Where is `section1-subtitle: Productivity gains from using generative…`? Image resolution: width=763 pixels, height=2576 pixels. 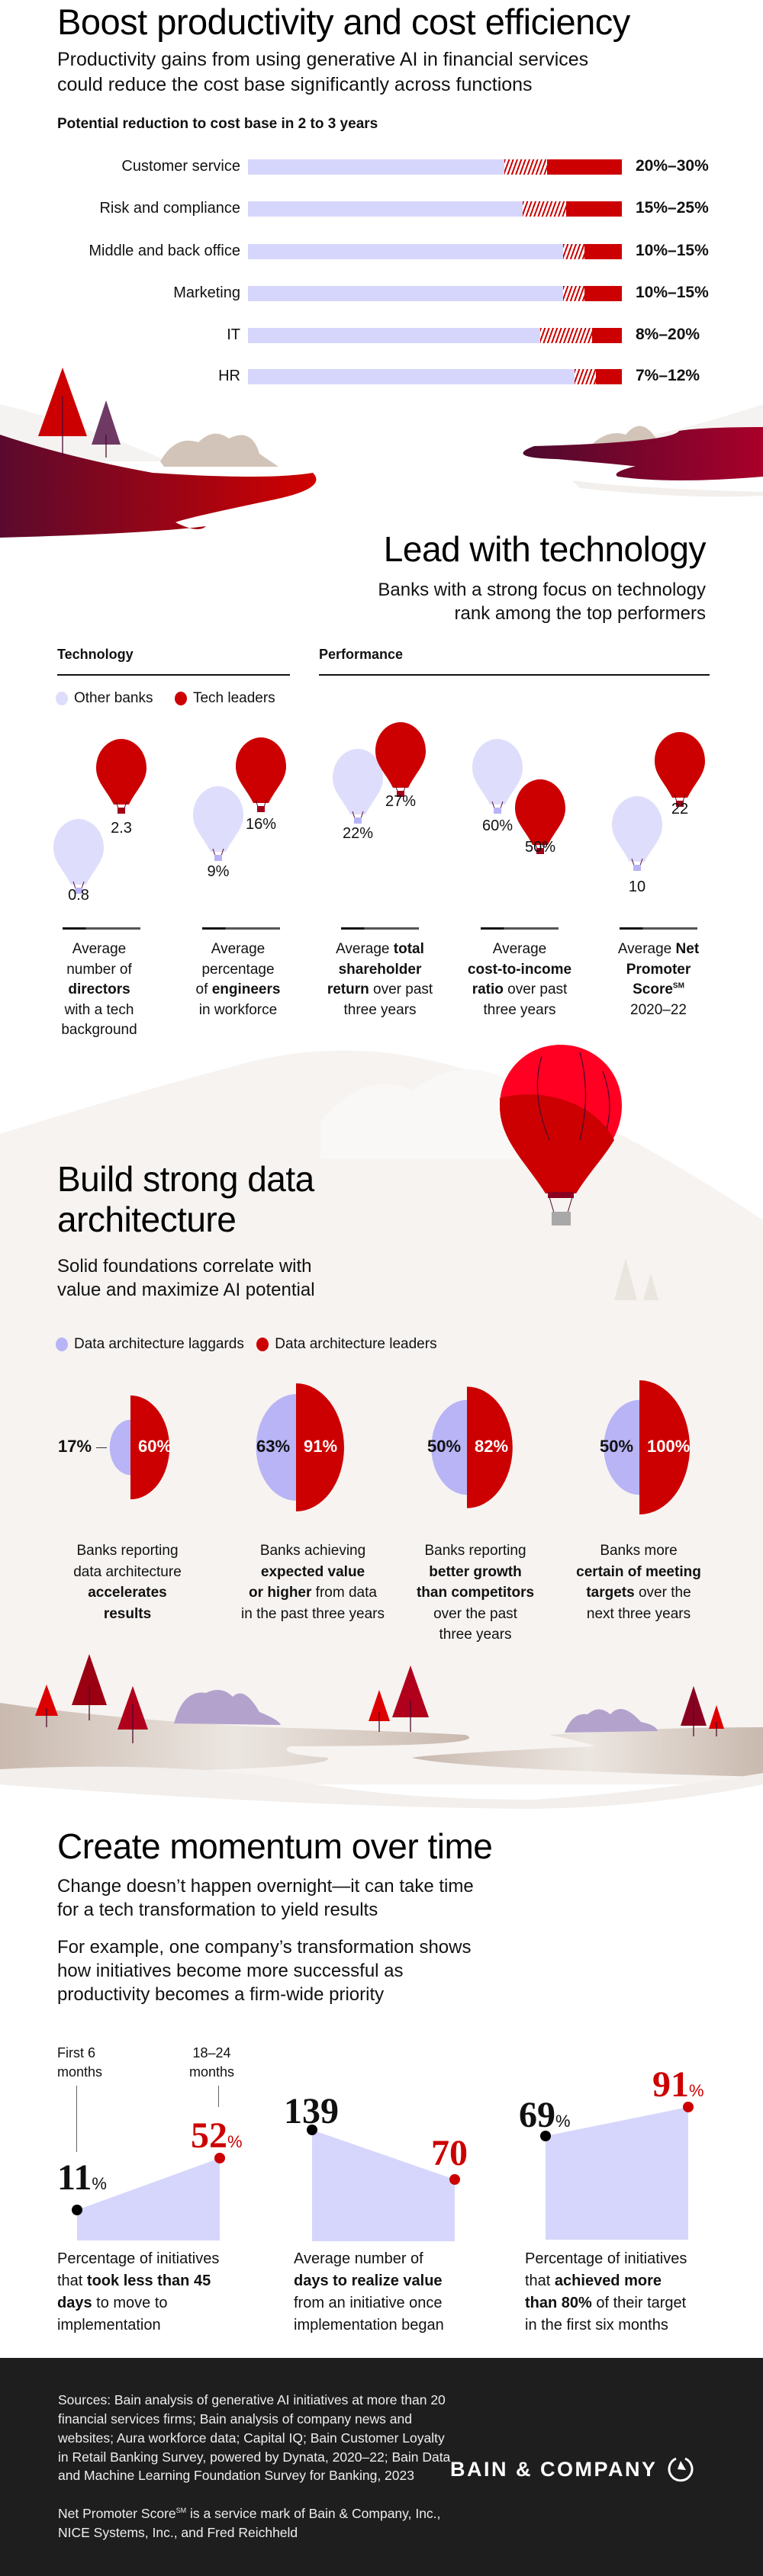 section1-subtitle: Productivity gains from using generative… is located at coordinates (323, 72).